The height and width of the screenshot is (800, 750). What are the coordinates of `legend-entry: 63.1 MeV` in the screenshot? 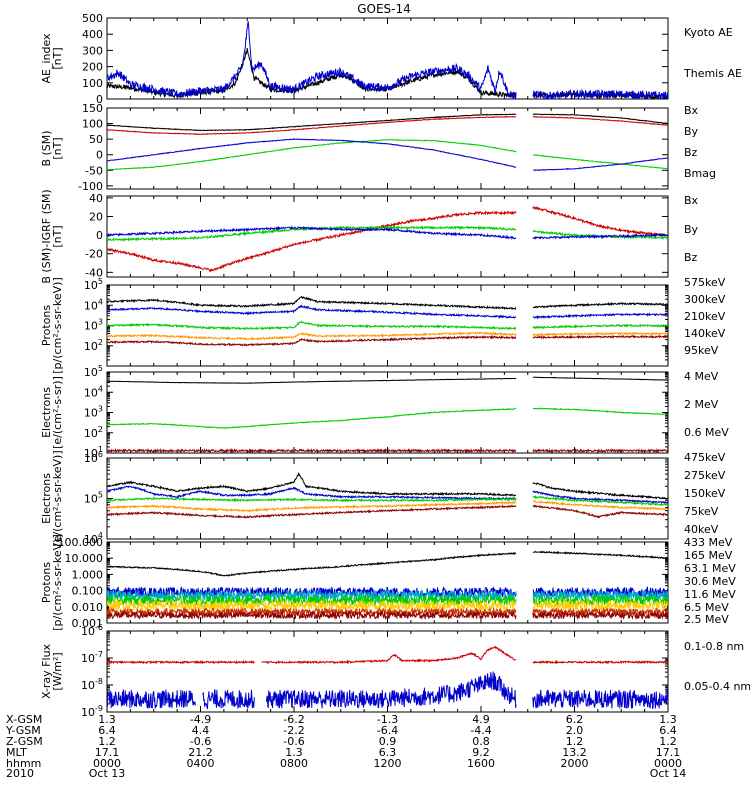 It's located at (710, 568).